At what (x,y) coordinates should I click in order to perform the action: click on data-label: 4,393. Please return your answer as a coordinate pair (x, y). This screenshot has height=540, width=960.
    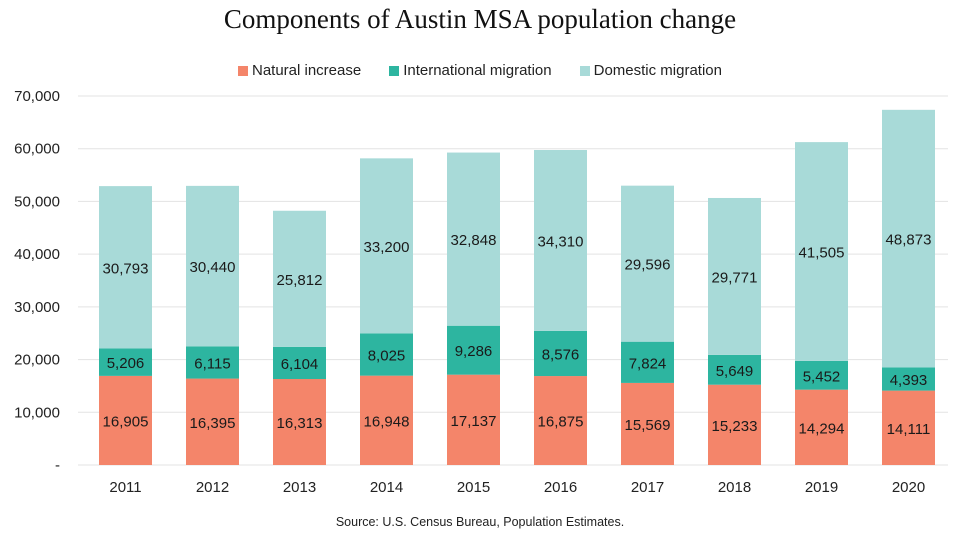
    Looking at the image, I should click on (909, 380).